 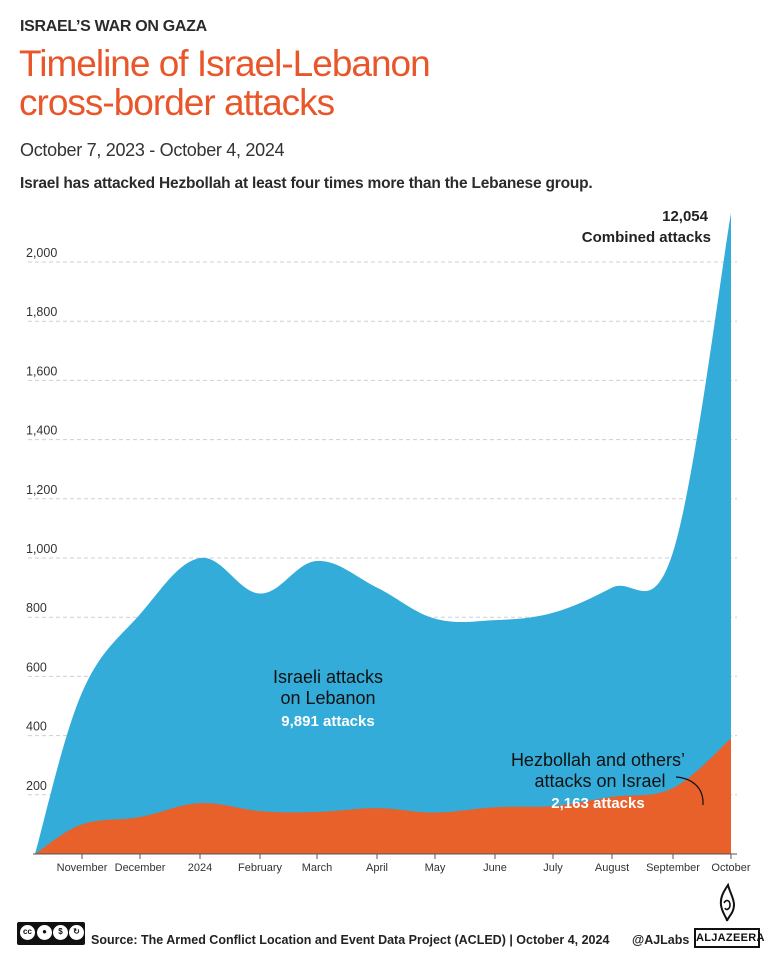 What do you see at coordinates (60, 932) in the screenshot?
I see `nc-icon: $` at bounding box center [60, 932].